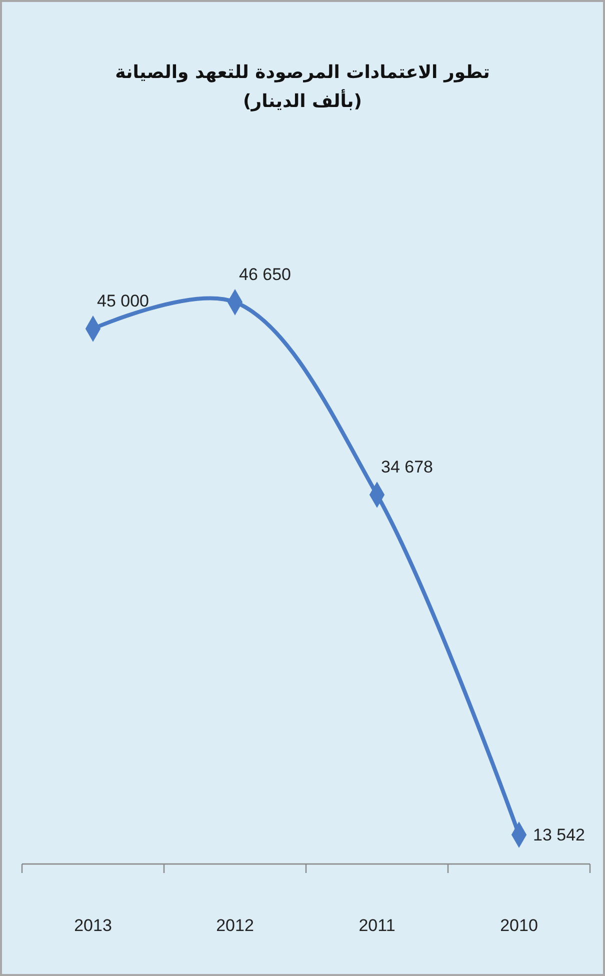 This screenshot has height=976, width=605. I want to click on data-label: 34 678, so click(407, 467).